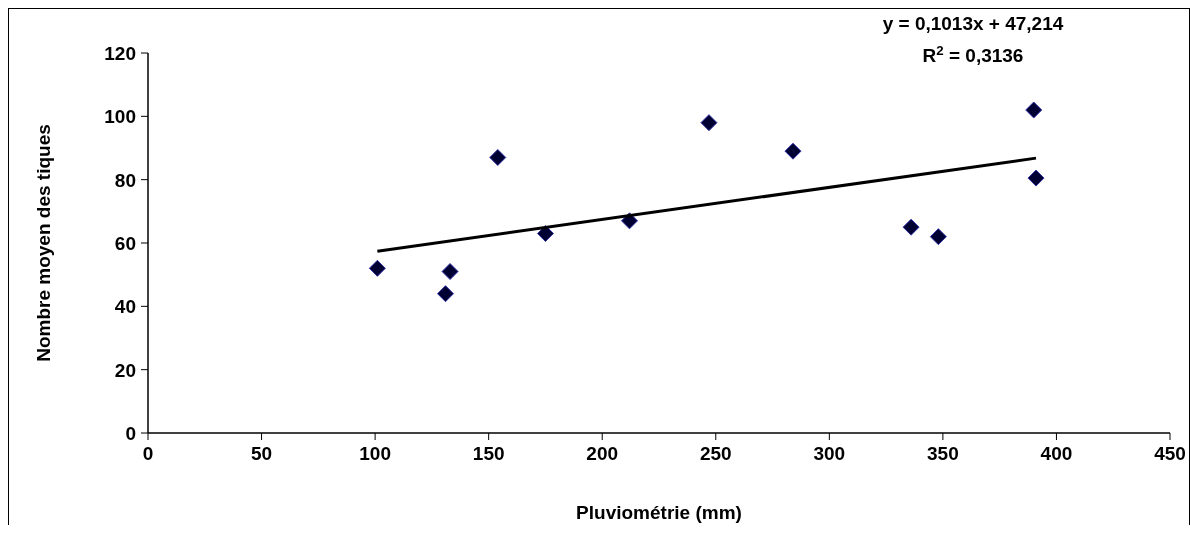  What do you see at coordinates (943, 453) in the screenshot?
I see `x-tick-label: 350` at bounding box center [943, 453].